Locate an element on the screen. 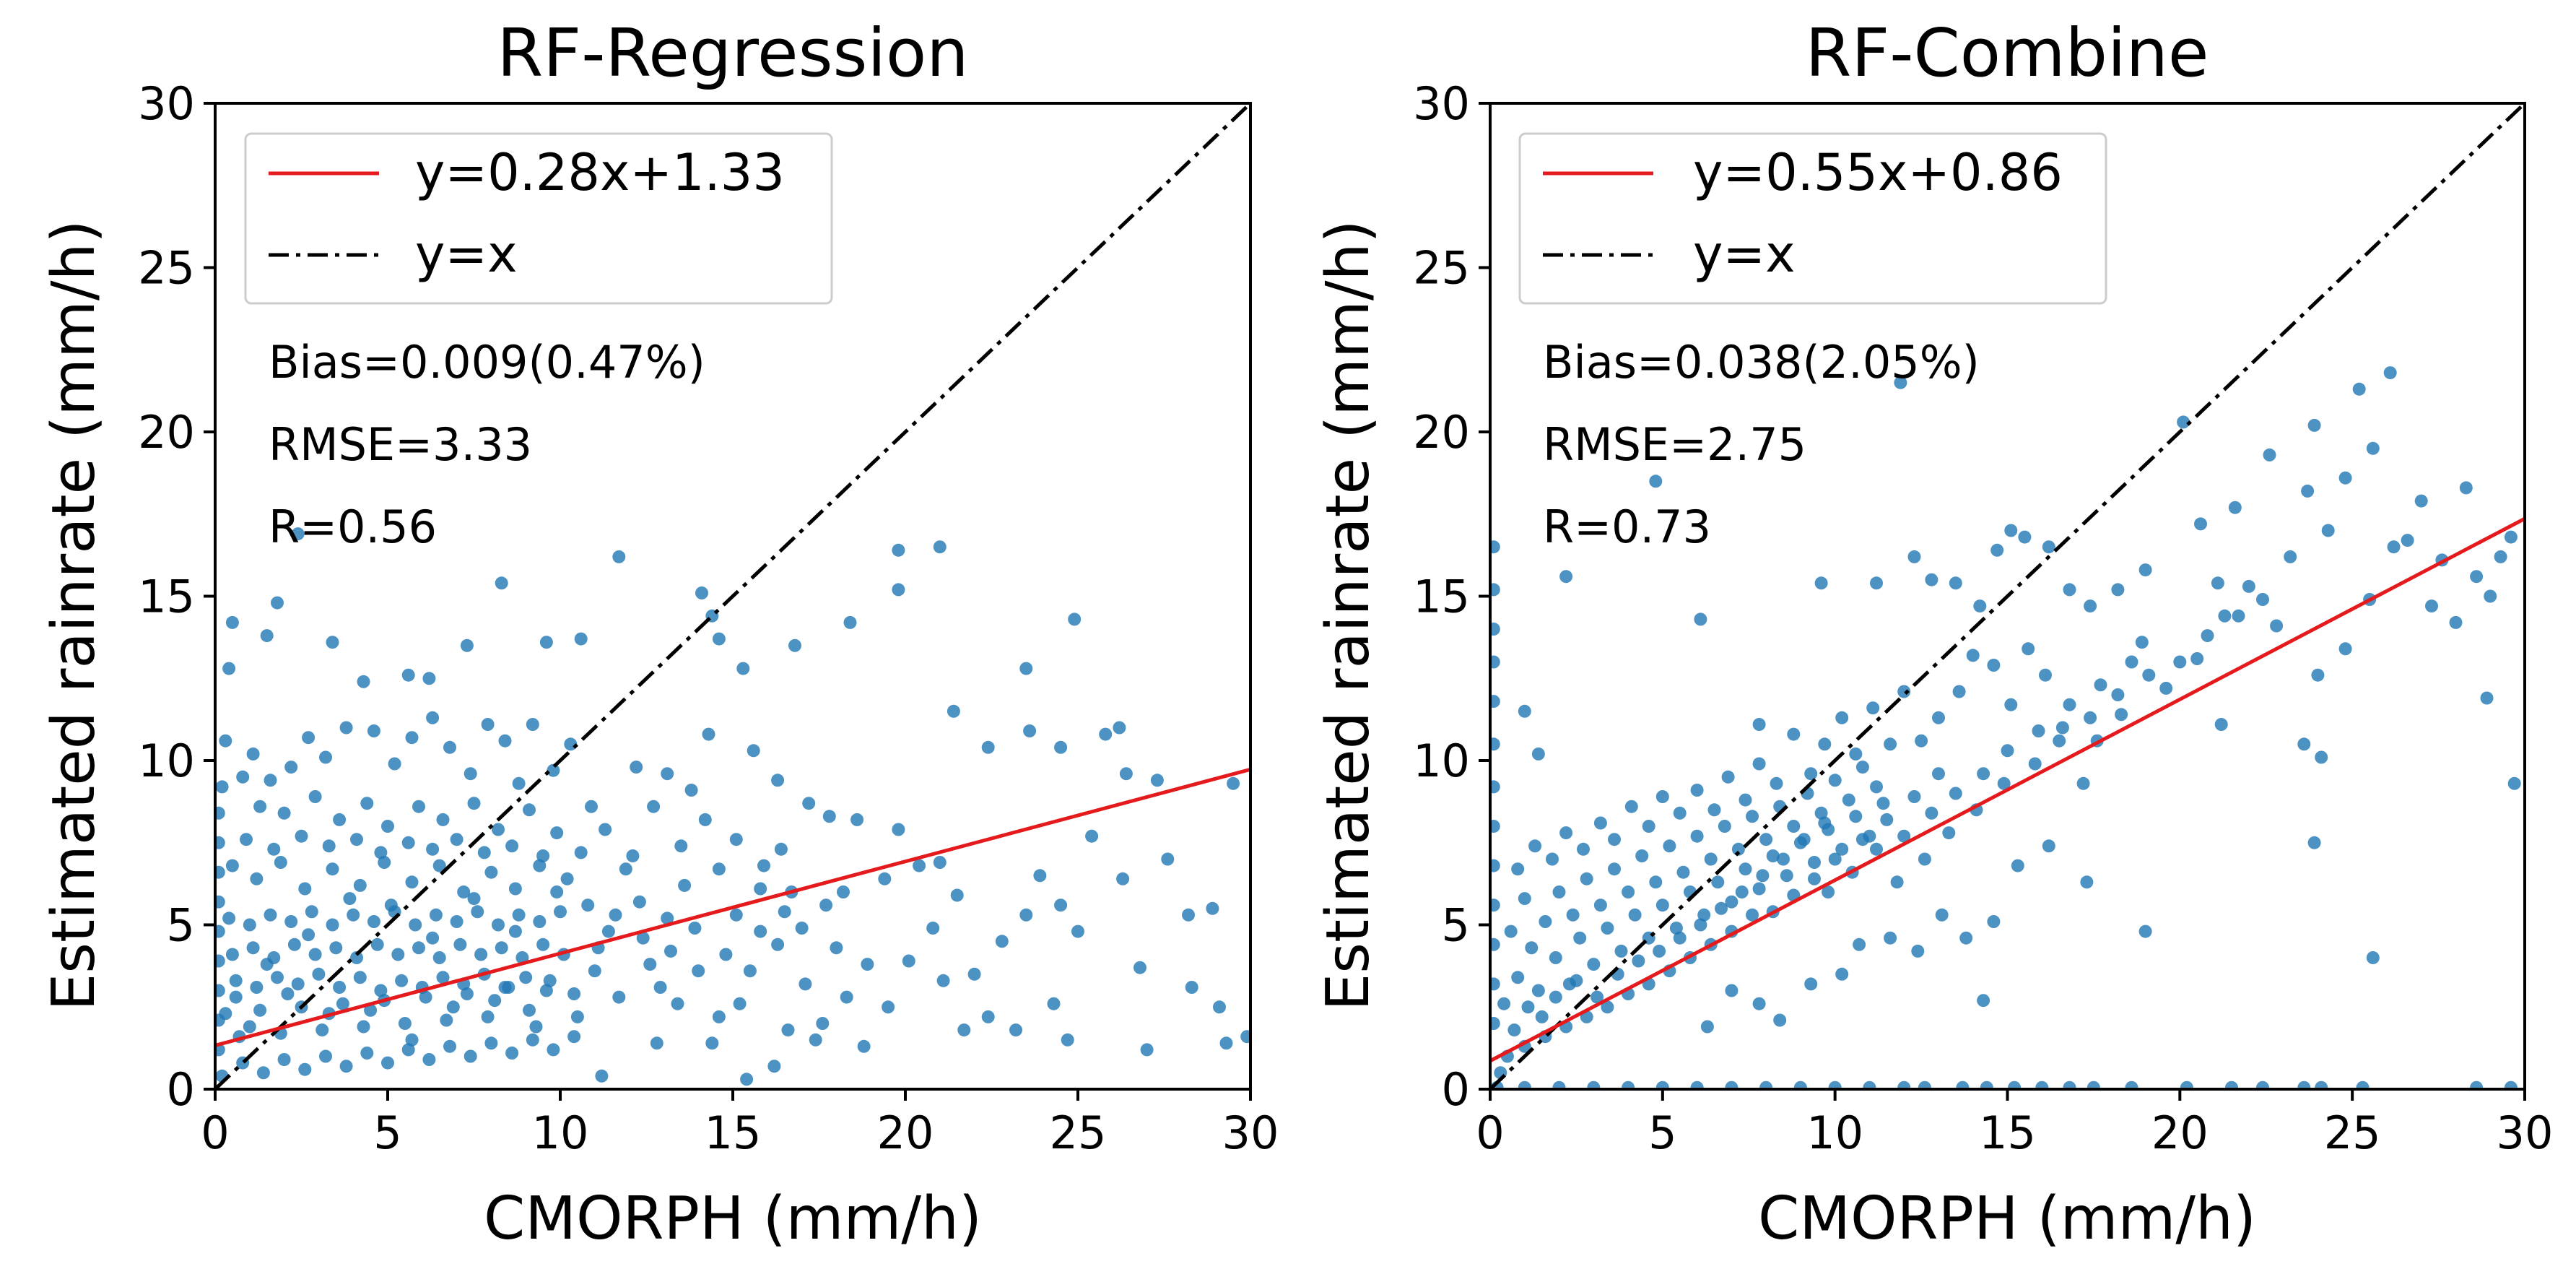 This screenshot has width=2576, height=1282. x-tick-label: 5 is located at coordinates (387, 1132).